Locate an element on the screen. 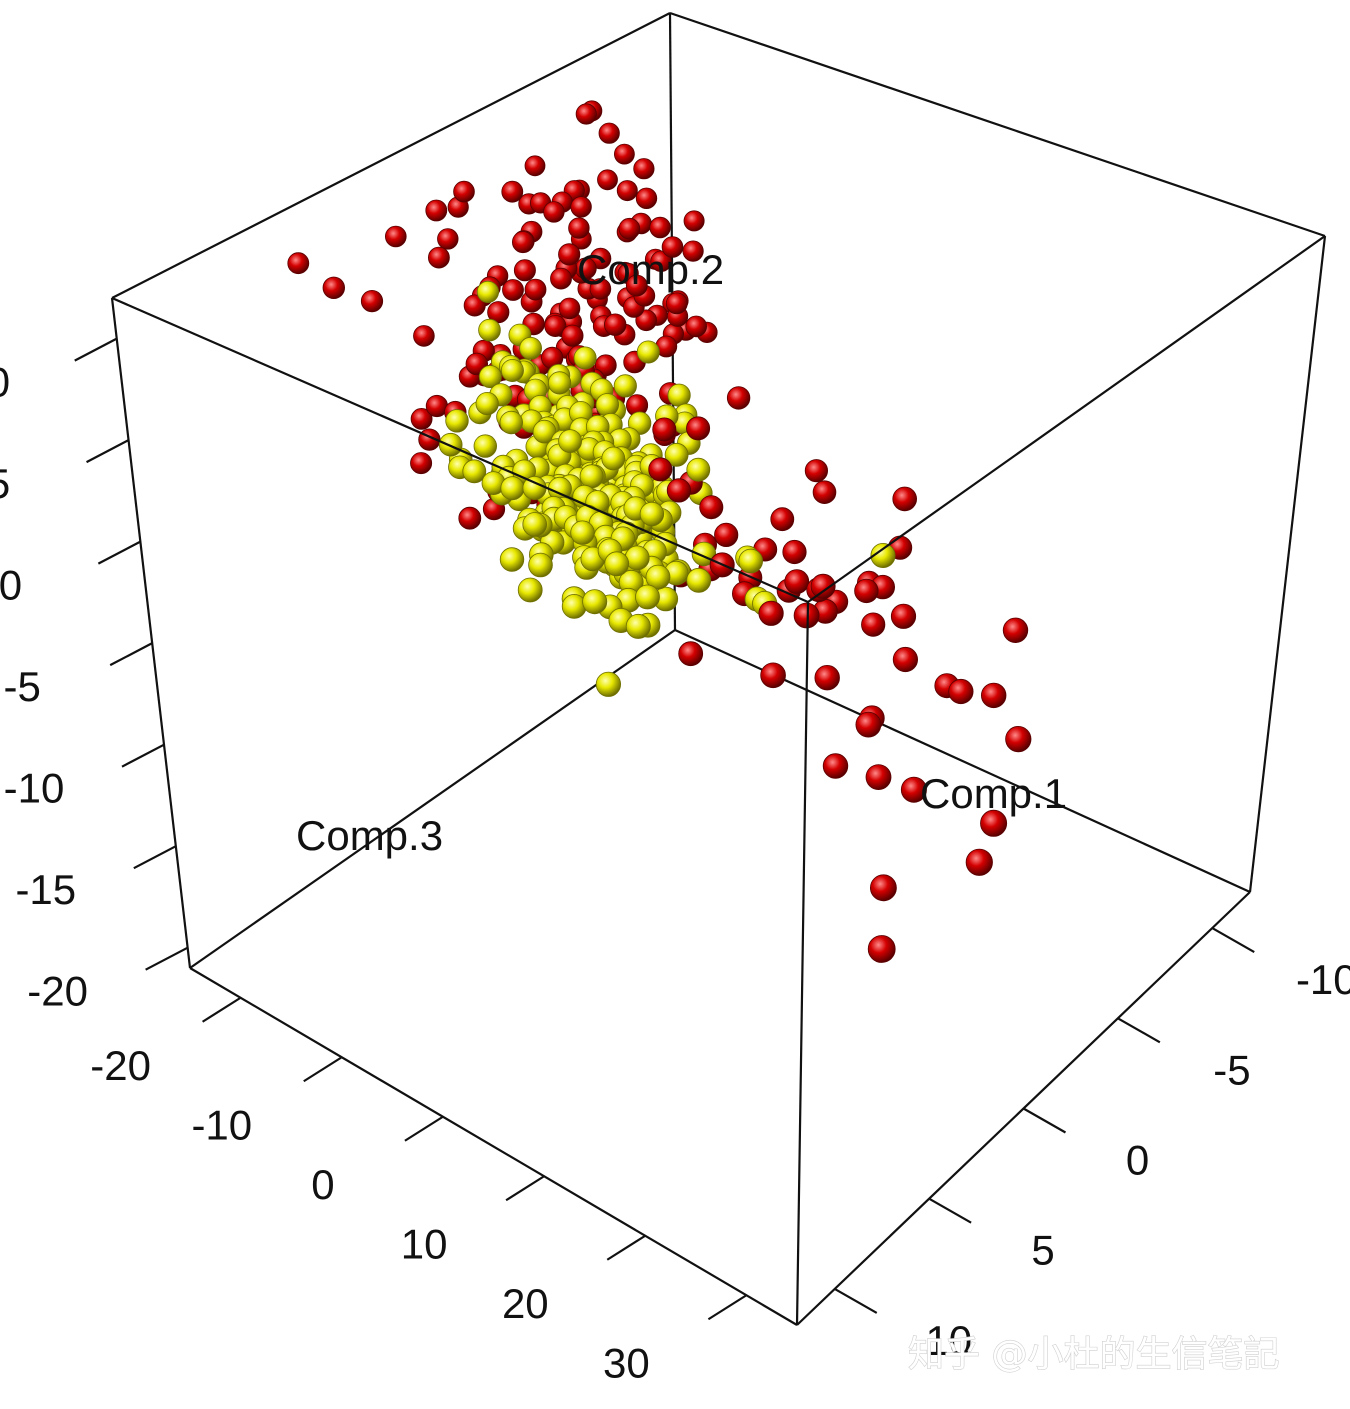  y-axis-tick-label: -5 is located at coordinates (22, 686).